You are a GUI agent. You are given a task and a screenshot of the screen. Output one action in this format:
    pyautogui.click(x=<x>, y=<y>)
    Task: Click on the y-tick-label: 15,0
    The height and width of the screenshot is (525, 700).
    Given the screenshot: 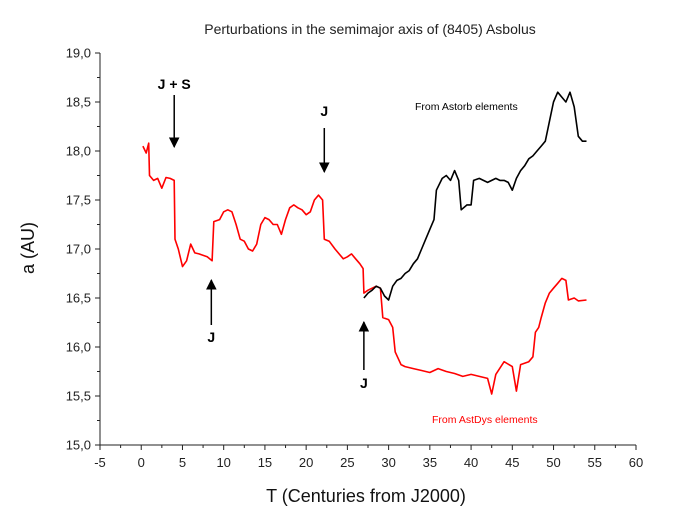 What is the action you would take?
    pyautogui.click(x=78, y=445)
    